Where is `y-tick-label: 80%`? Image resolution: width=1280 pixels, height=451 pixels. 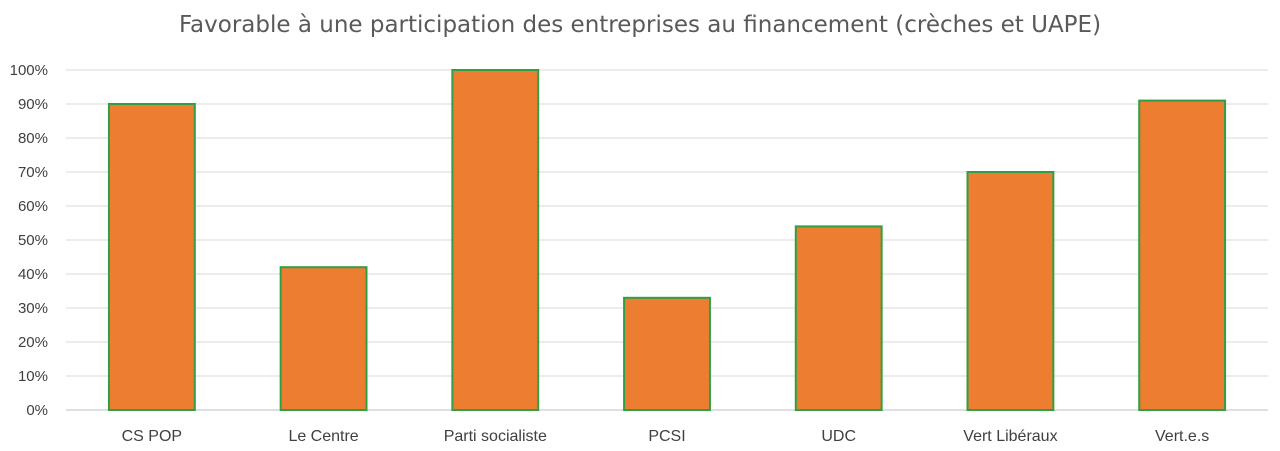
y-tick-label: 80% is located at coordinates (33, 138).